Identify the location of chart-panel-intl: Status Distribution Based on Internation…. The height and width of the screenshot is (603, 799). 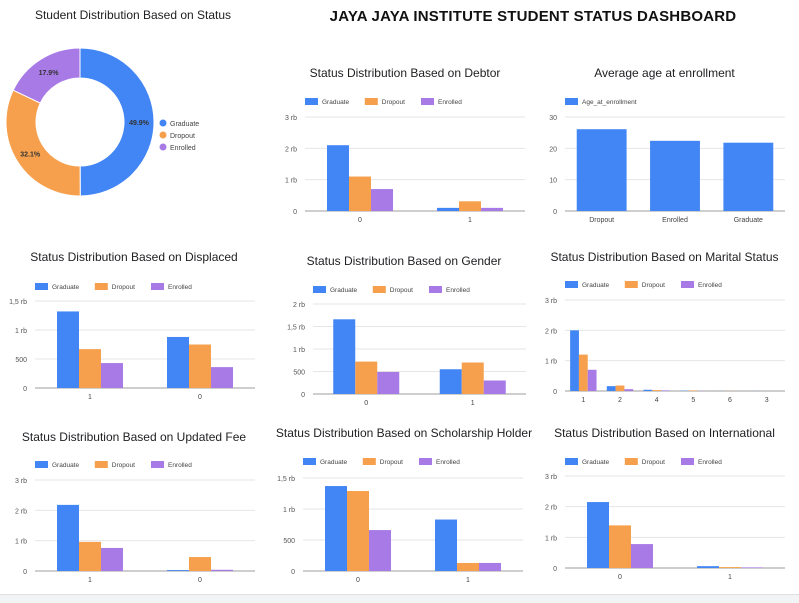
(664, 506).